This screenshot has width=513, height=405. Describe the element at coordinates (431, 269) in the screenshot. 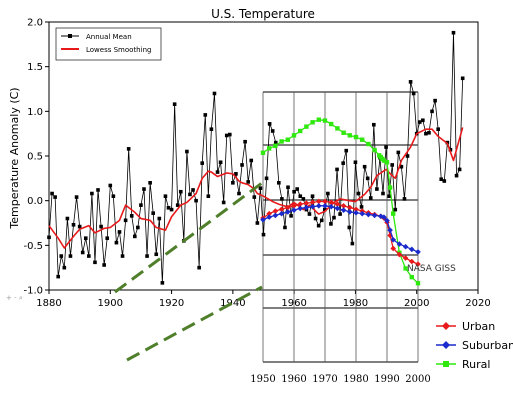

I see `nasa-giss-annotation: NASA GISS` at that location.